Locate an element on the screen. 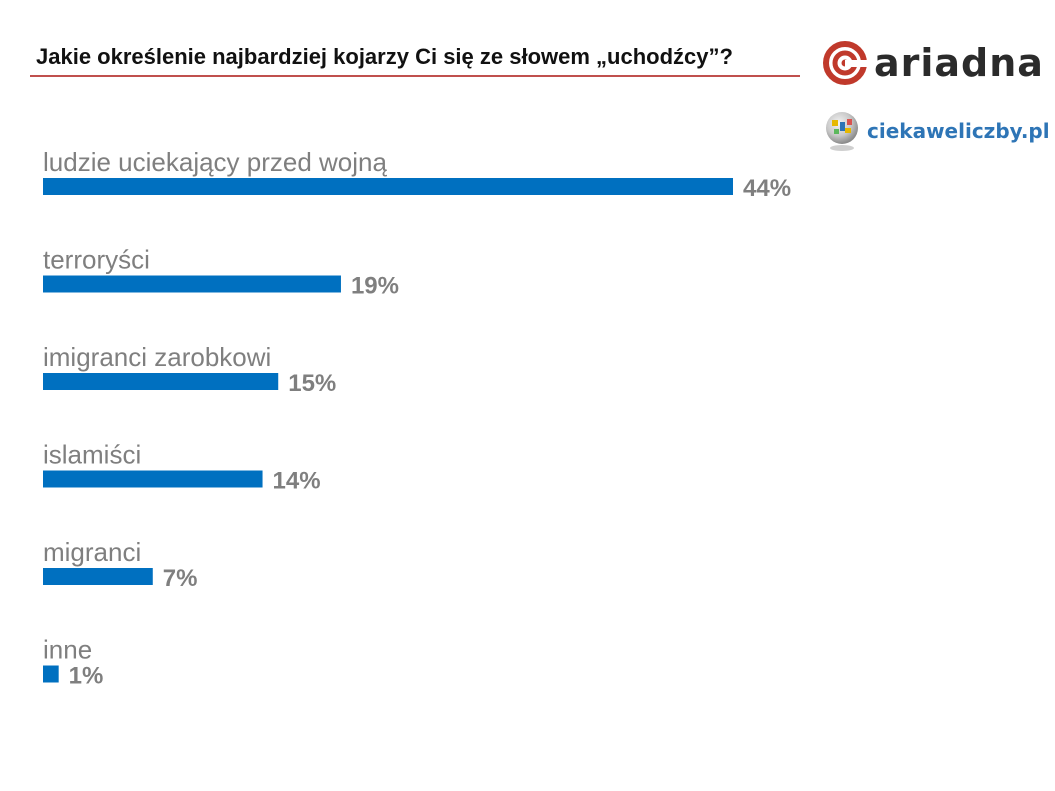  category-label-islamisci: islamiści is located at coordinates (92, 455).